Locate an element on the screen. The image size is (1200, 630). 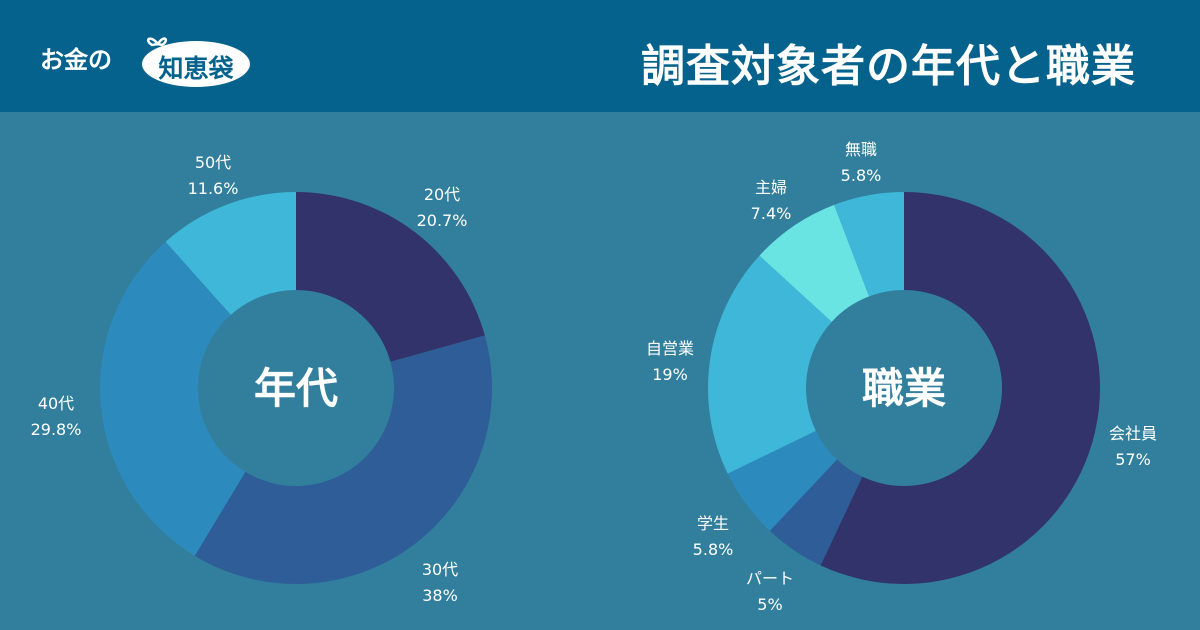
job-slice-value-0: 57% is located at coordinates (1133, 459).